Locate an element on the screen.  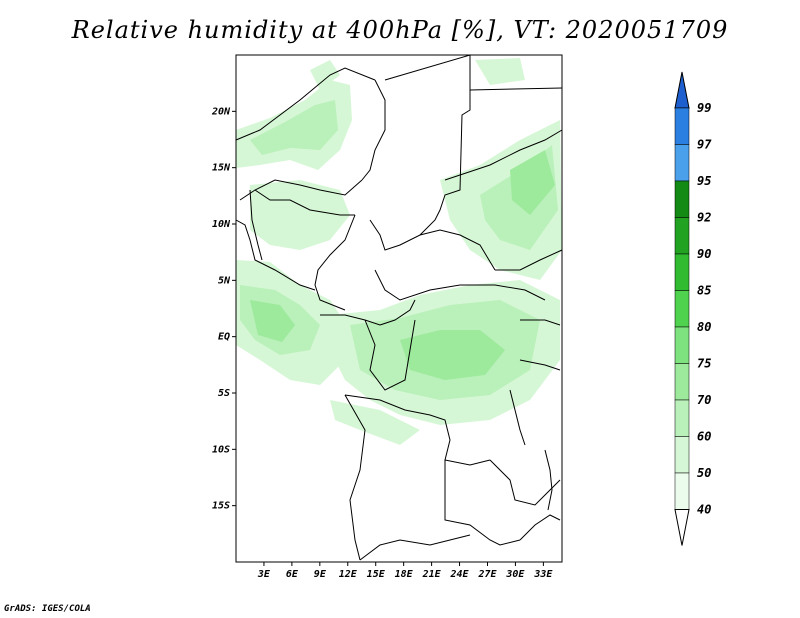
lat-tick-label: 10N is located at coordinates (221, 224).